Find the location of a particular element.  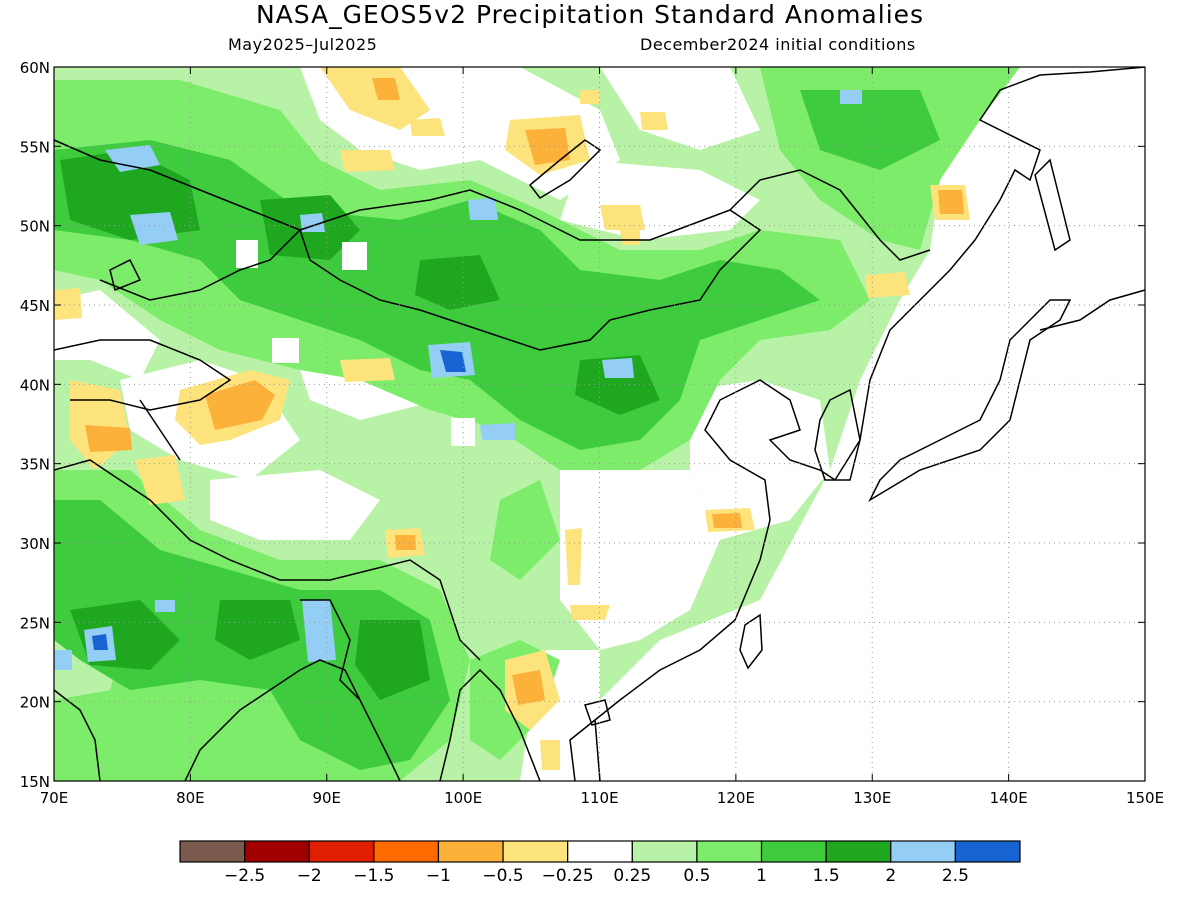

y-tick-label: 60N is located at coordinates (35, 68).